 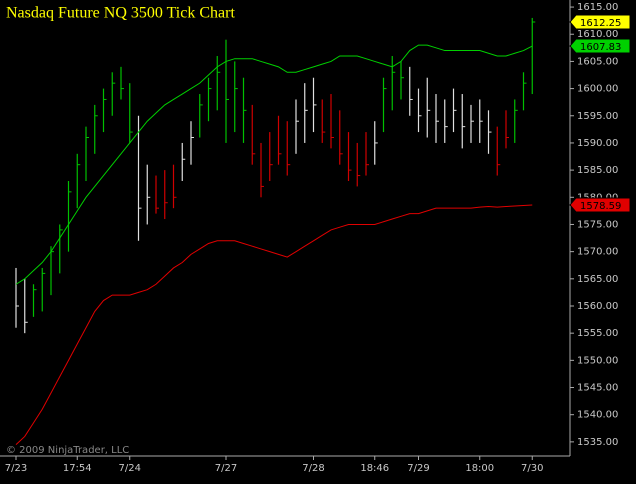 What do you see at coordinates (597, 388) in the screenshot?
I see `y-tick-label: 1545.00` at bounding box center [597, 388].